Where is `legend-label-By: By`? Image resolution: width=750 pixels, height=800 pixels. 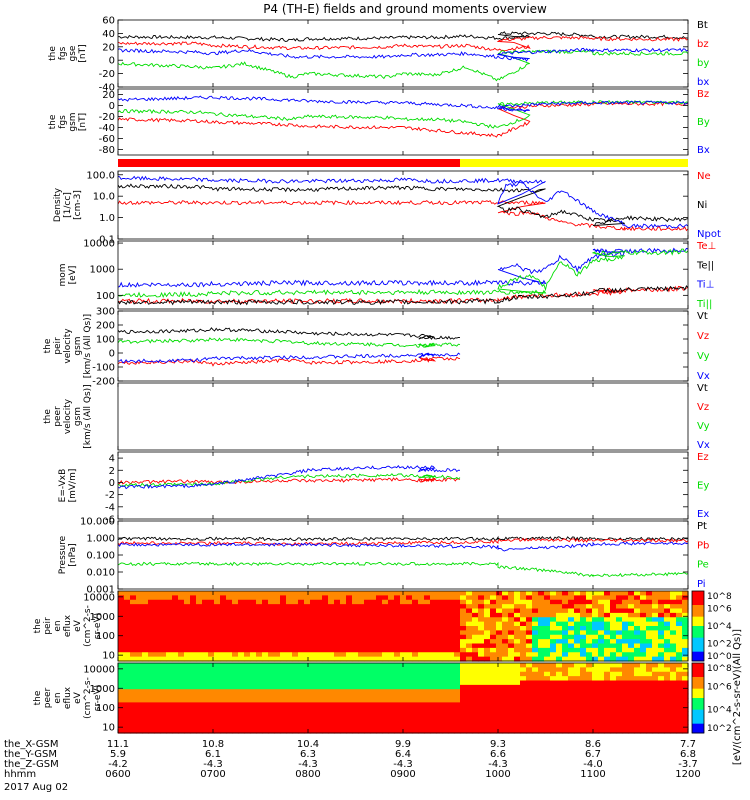 legend-label-By: By is located at coordinates (703, 122).